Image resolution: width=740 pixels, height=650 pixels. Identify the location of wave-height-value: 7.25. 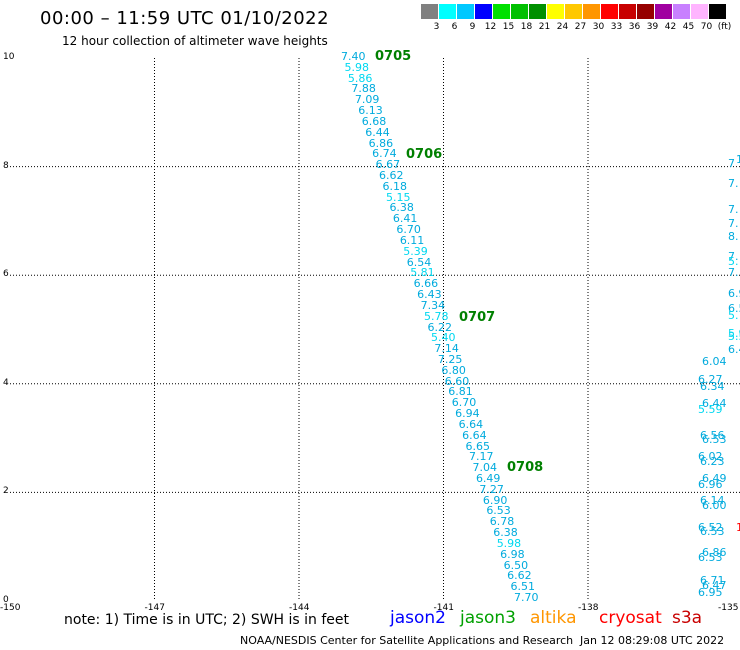
(450, 359).